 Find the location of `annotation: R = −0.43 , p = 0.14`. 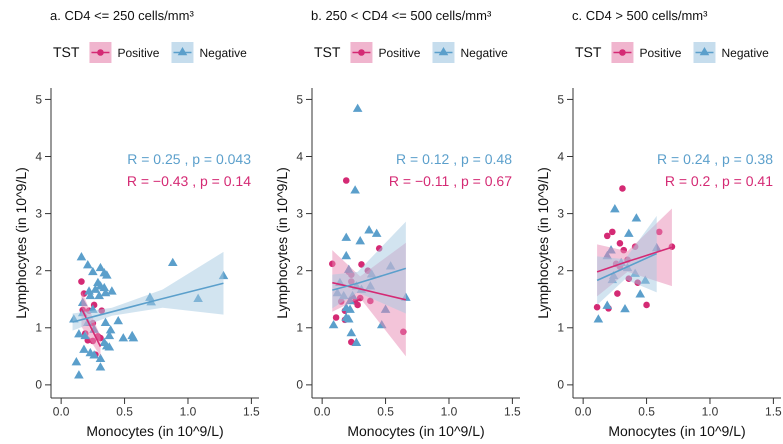

annotation: R = −0.43 , p = 0.14 is located at coordinates (189, 181).